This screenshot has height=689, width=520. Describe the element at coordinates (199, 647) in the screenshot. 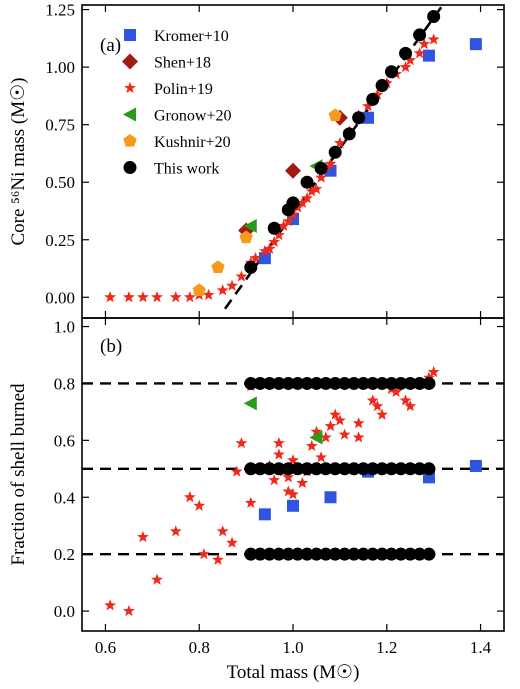

I see `x-tick-label: 0.8` at that location.